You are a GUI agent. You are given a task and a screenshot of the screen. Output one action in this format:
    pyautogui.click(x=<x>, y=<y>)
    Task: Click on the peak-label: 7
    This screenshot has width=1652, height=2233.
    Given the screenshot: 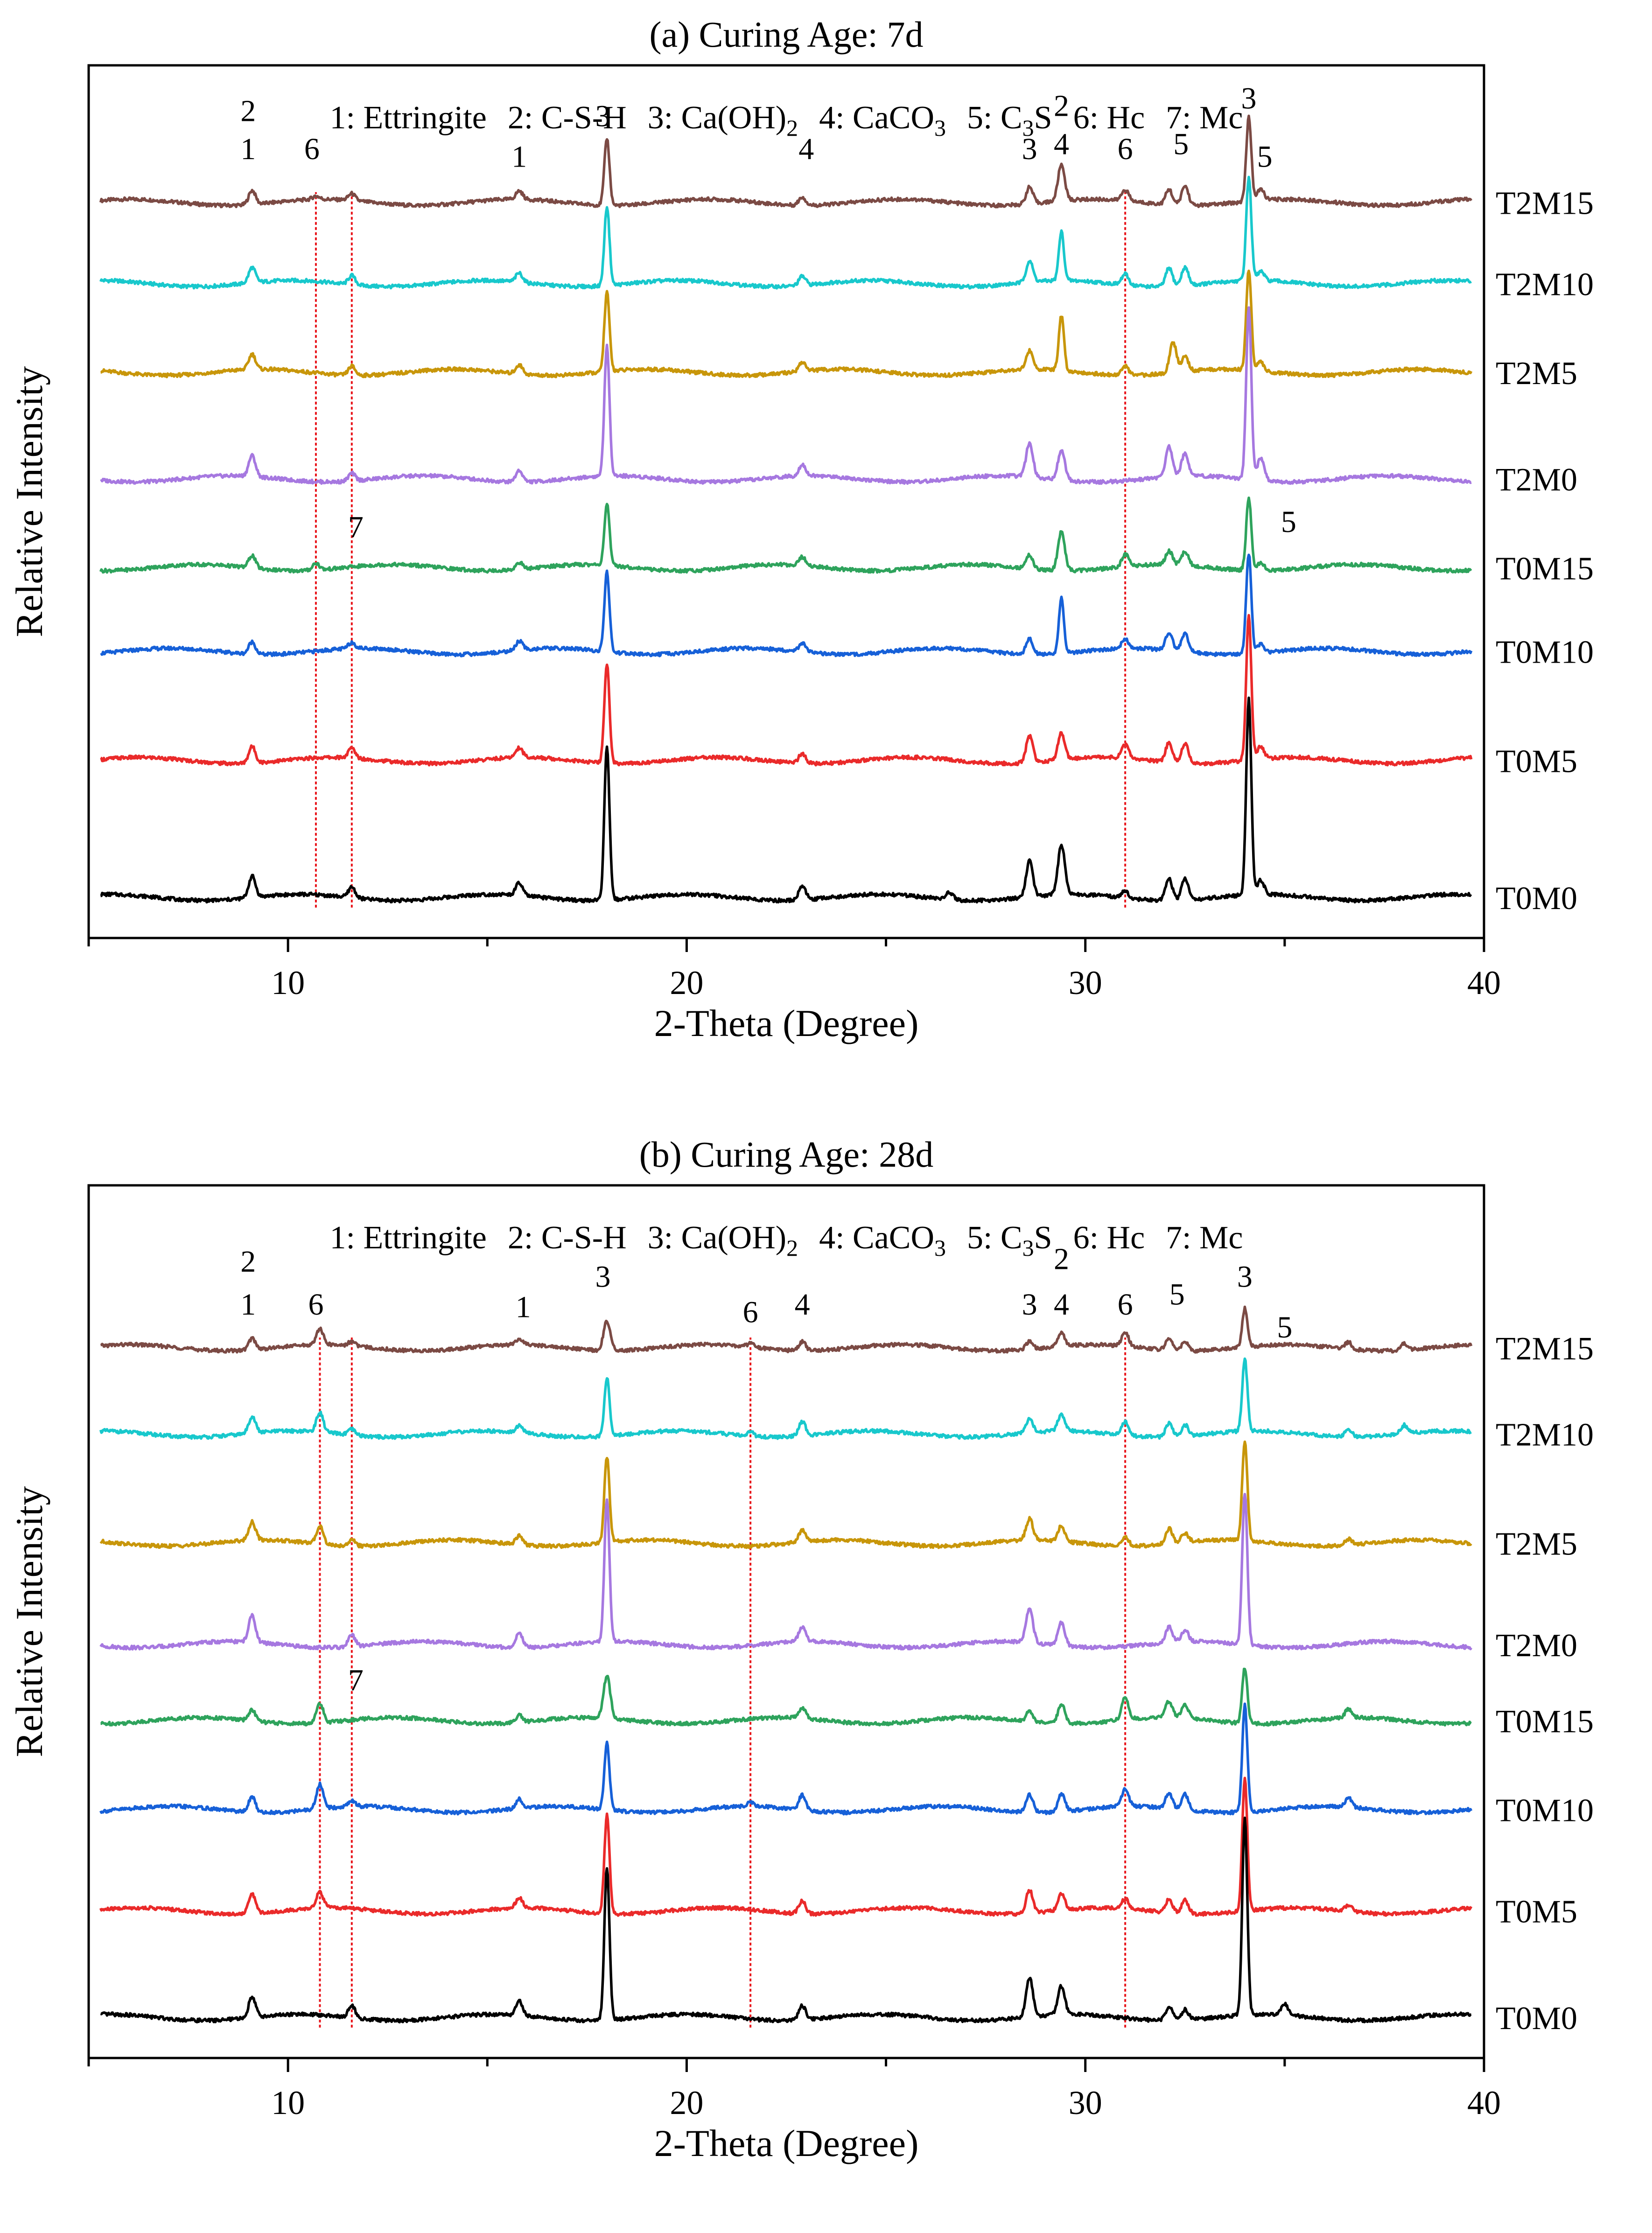 What is the action you would take?
    pyautogui.click(x=356, y=527)
    